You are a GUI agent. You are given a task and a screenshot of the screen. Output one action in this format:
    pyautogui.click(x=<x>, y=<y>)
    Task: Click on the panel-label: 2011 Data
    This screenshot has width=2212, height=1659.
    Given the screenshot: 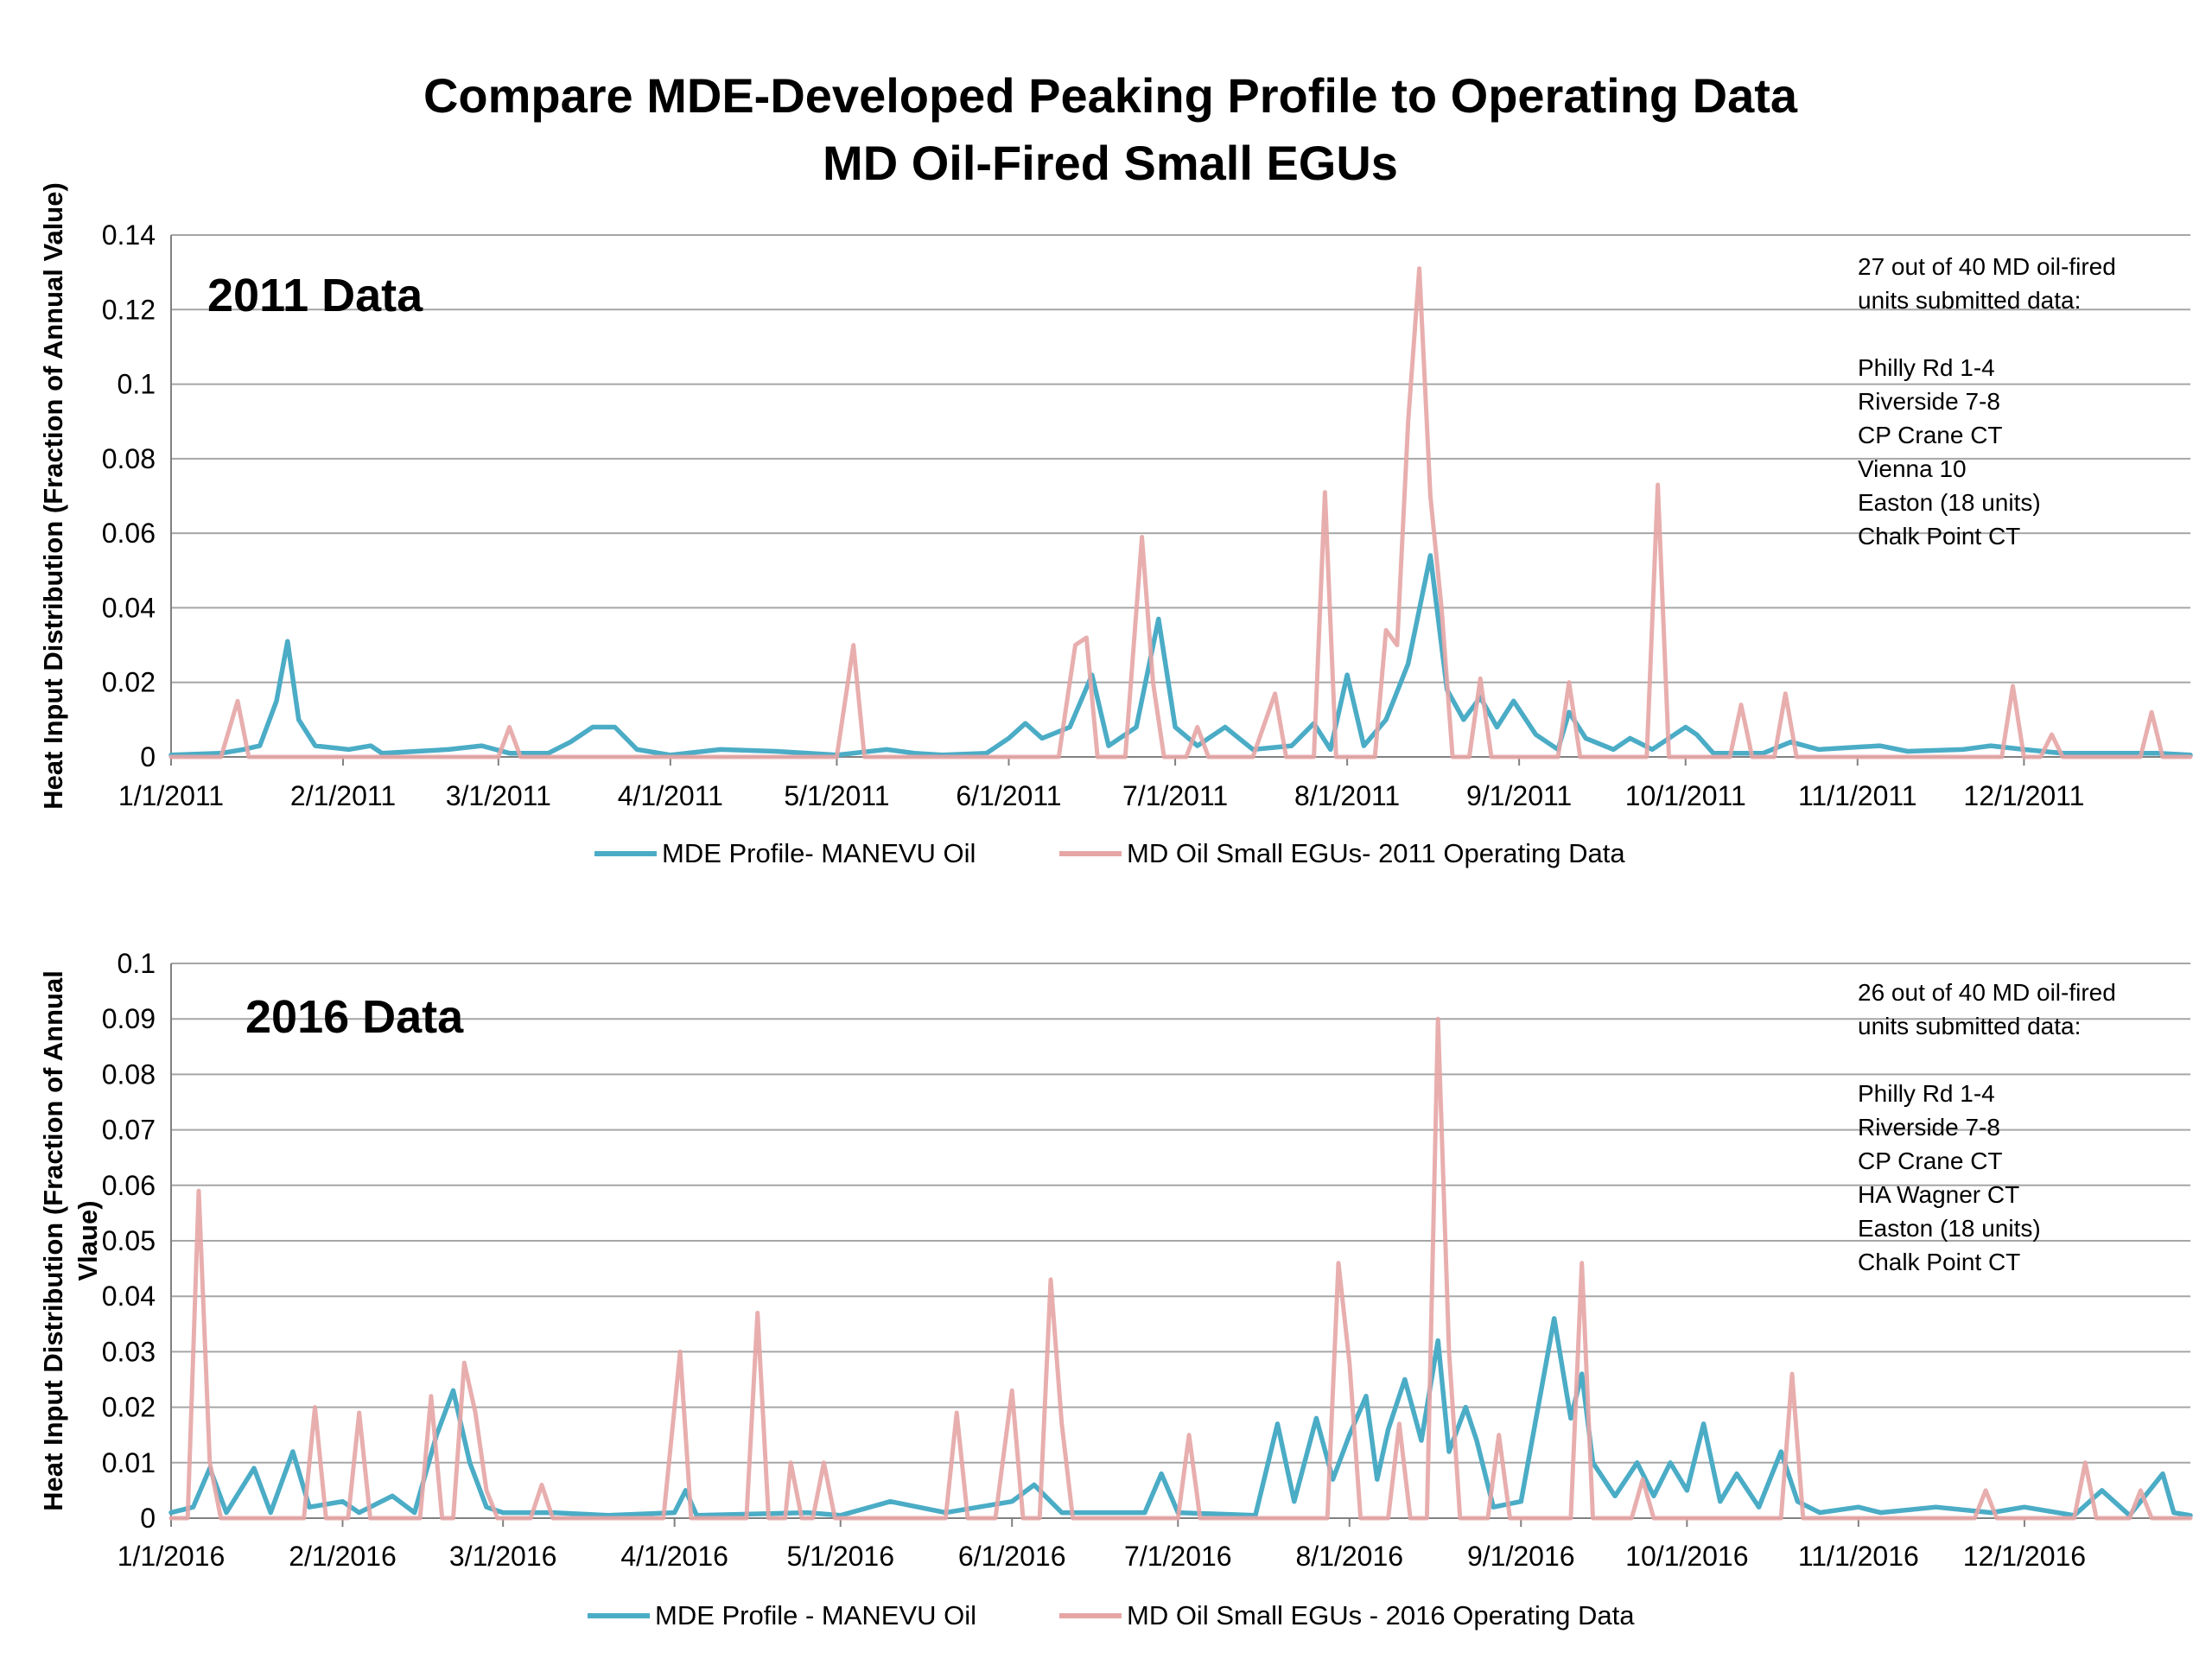 What is the action you would take?
    pyautogui.click(x=315, y=295)
    